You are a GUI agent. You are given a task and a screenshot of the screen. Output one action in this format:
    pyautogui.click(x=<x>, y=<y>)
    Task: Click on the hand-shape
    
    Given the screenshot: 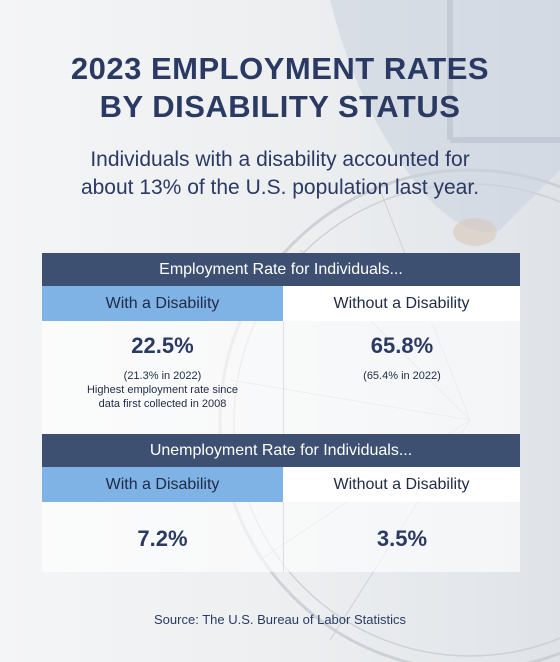 What is the action you would take?
    pyautogui.click(x=475, y=232)
    